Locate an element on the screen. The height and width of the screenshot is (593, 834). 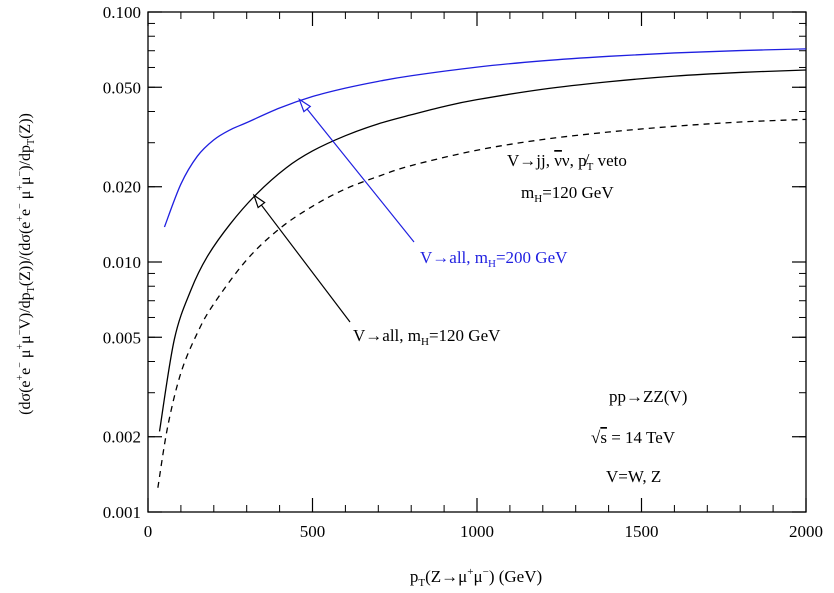
mh120-top-label: mH=120 GeV is located at coordinates (567, 194).